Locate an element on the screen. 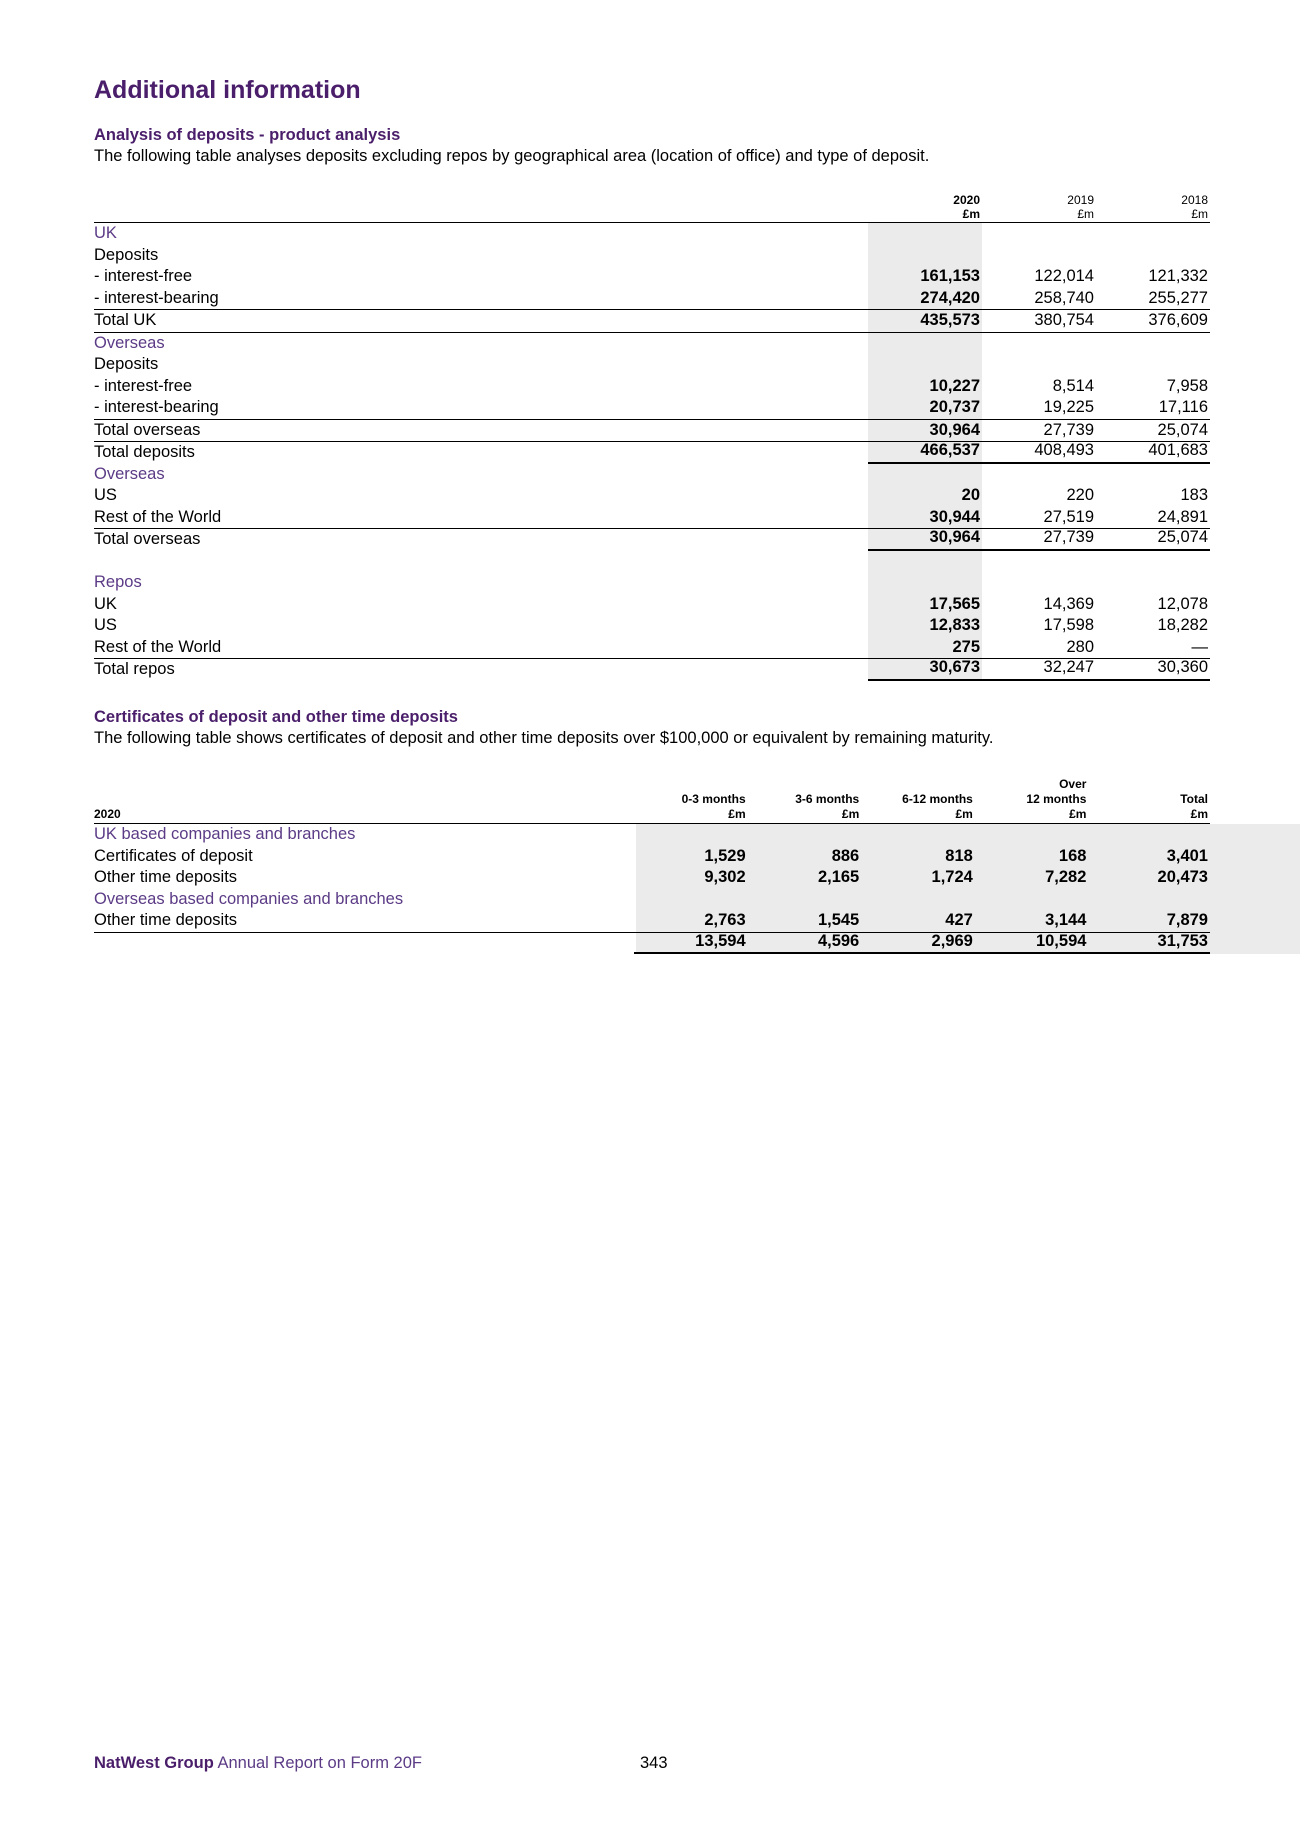 This screenshot has height=1839, width=1300. cell-value: — is located at coordinates (1200, 646).